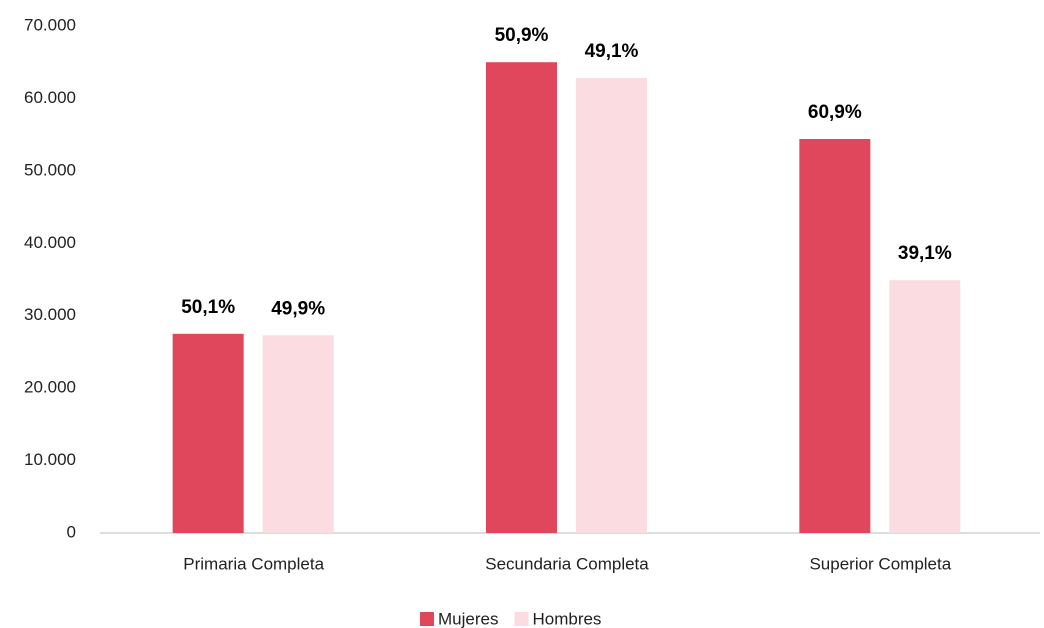 The image size is (1044, 628). Describe the element at coordinates (835, 112) in the screenshot. I see `data-label: 60,9%` at that location.